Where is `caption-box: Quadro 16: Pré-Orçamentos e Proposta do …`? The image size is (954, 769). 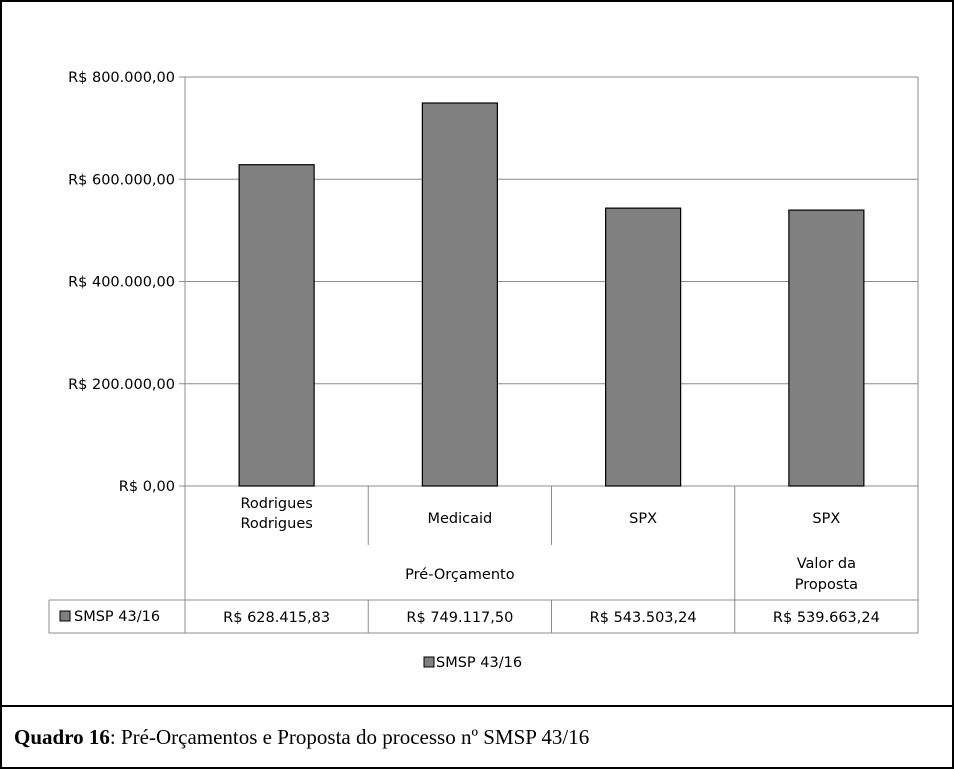
caption-box: Quadro 16: Pré-Orçamentos e Proposta do … is located at coordinates (477, 737).